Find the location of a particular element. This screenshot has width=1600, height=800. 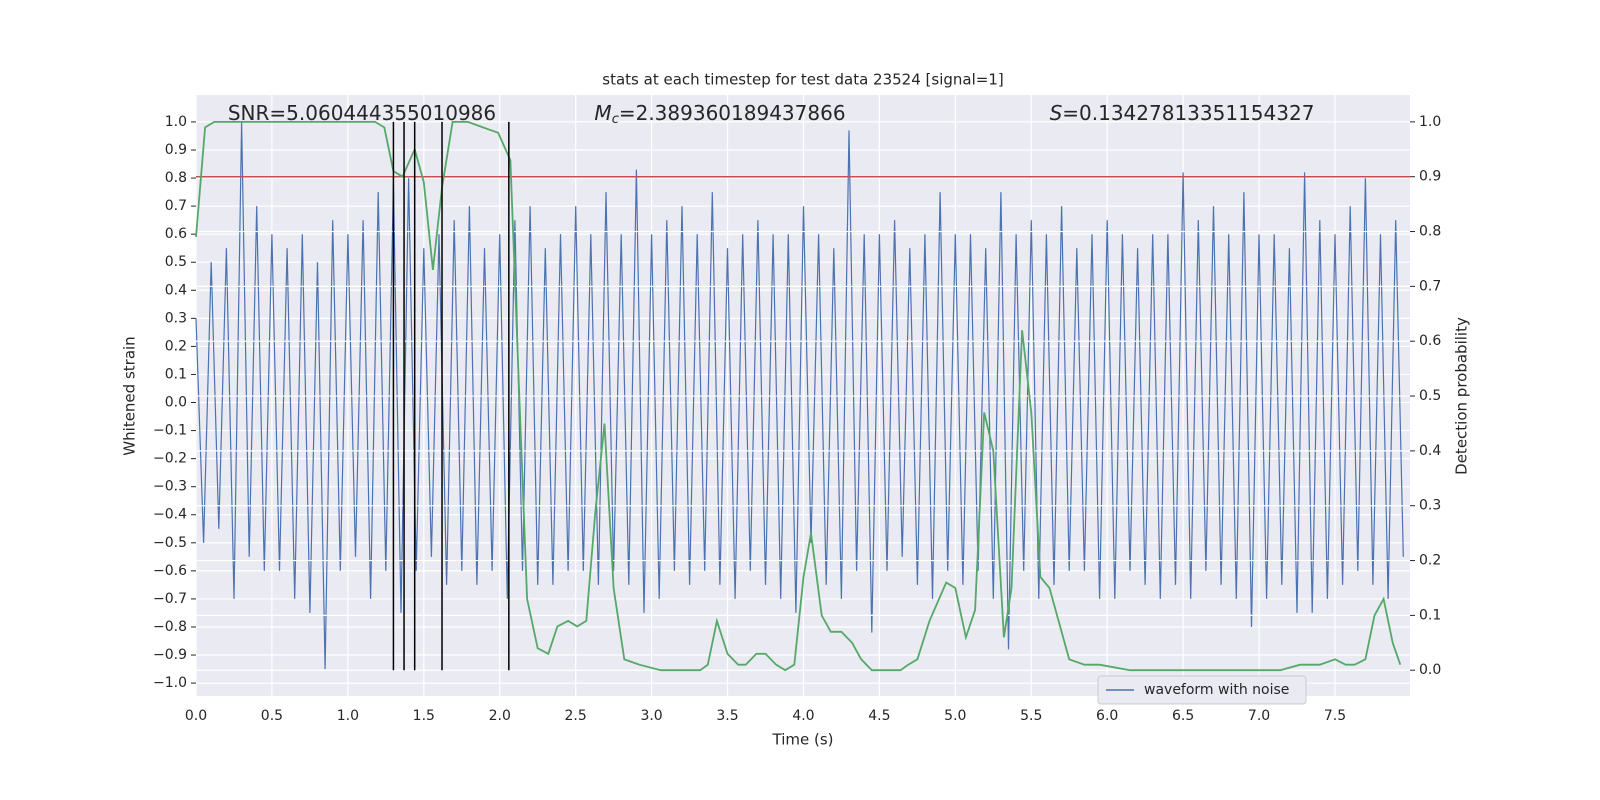

x-tick-label: 3.0 is located at coordinates (651, 716).